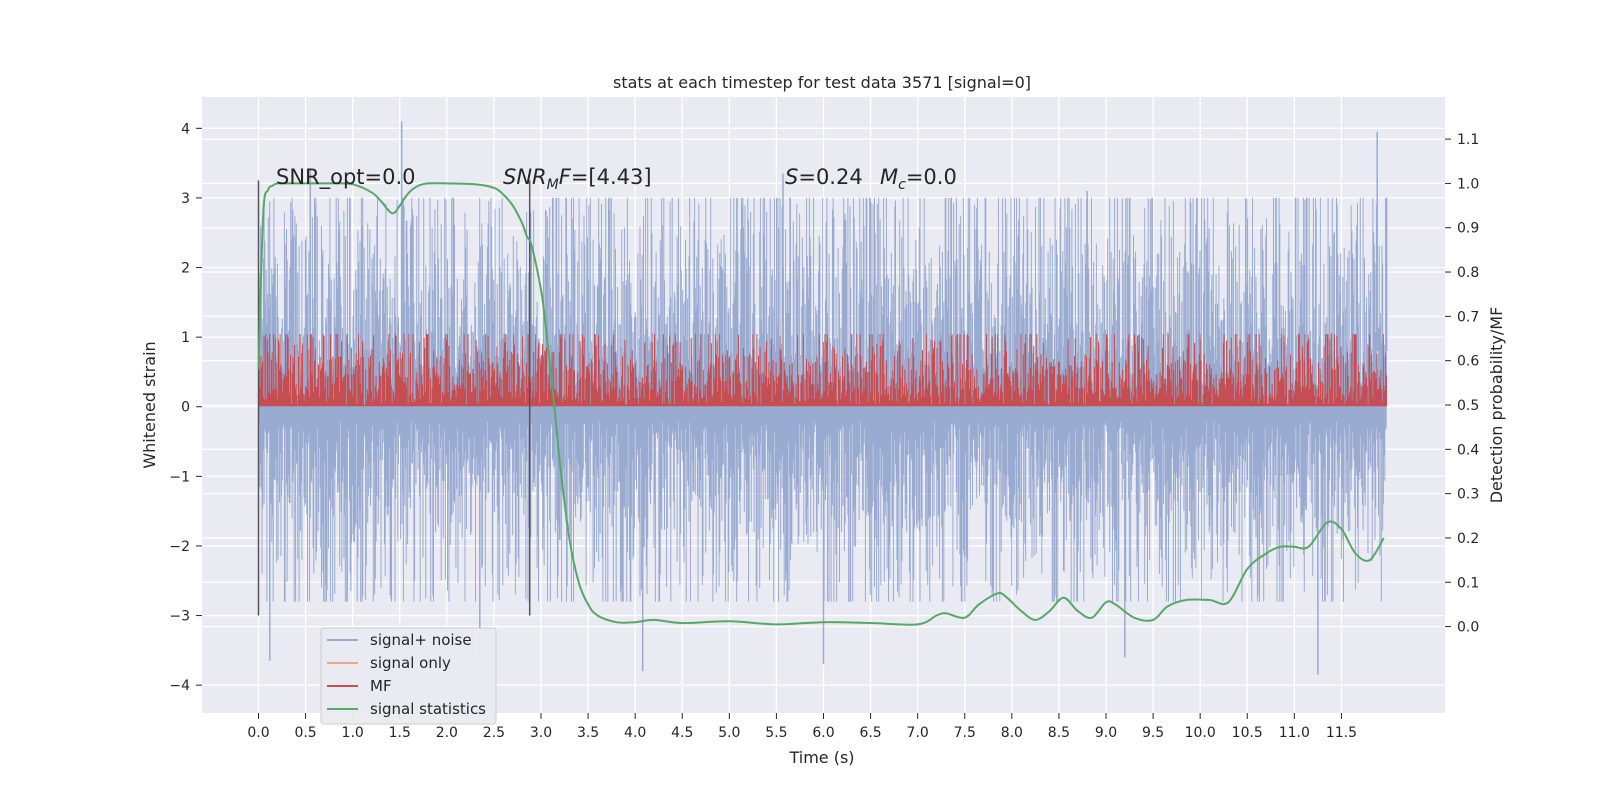 This screenshot has width=1600, height=800. What do you see at coordinates (381, 686) in the screenshot?
I see `legend-label-mf: MF` at bounding box center [381, 686].